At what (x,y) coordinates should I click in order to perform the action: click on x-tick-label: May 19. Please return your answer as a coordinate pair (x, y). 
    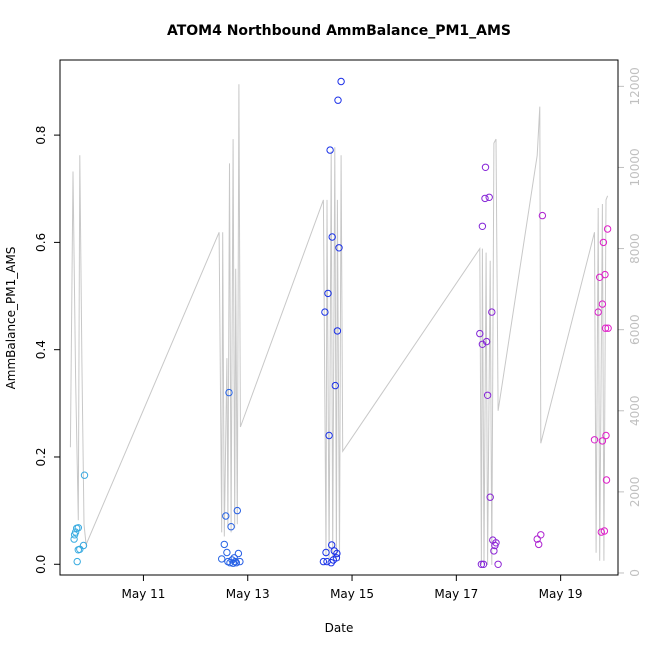
    Looking at the image, I should click on (561, 594).